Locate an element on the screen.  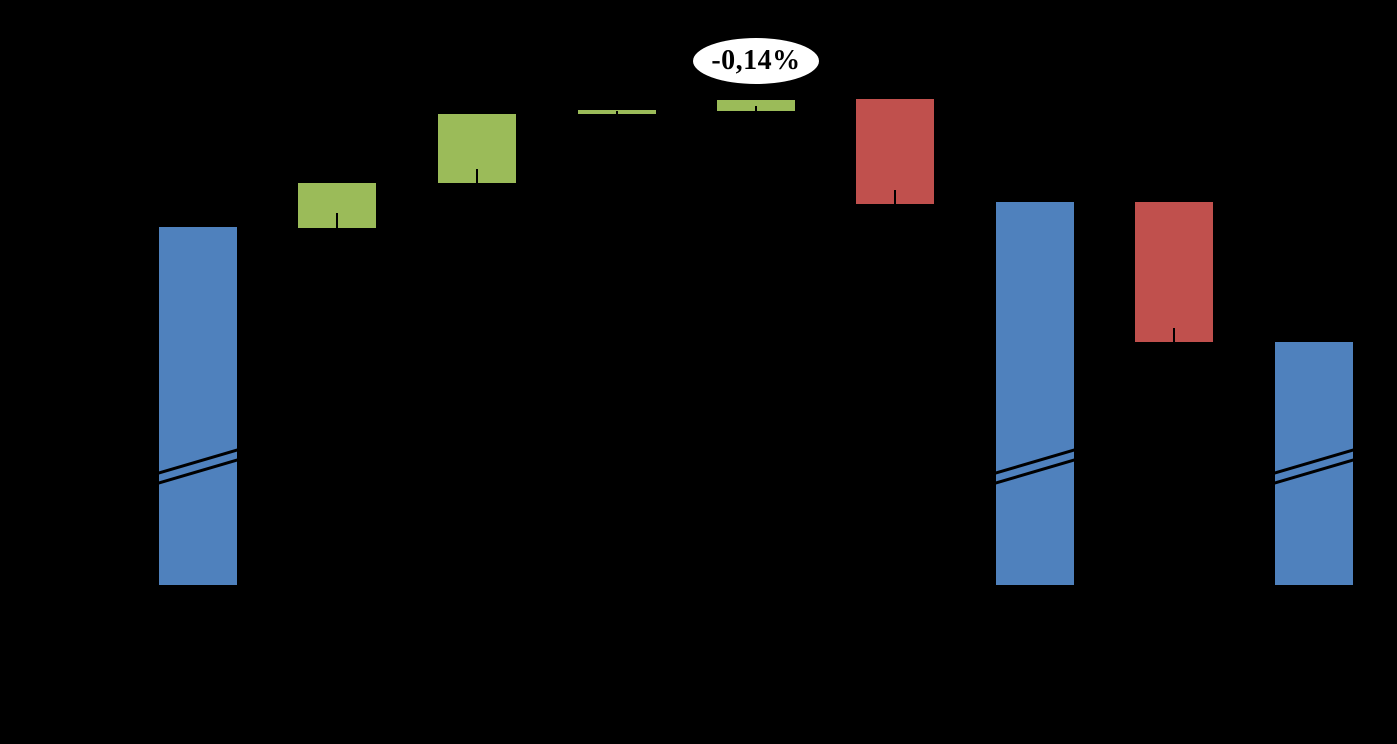
waterfall-bar-7-total is located at coordinates (1035, 393).